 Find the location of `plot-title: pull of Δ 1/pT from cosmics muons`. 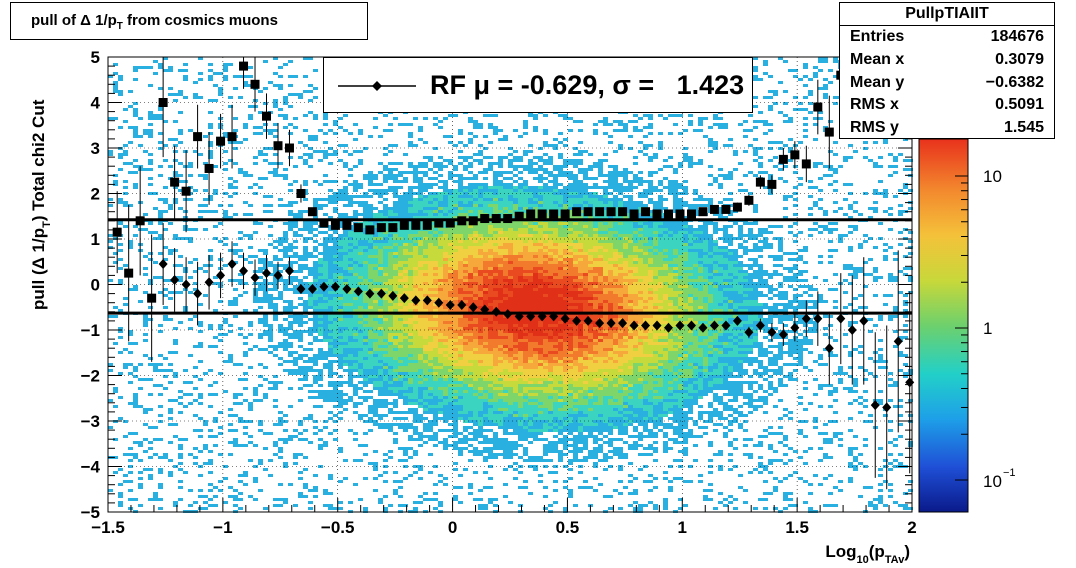

plot-title: pull of Δ 1/pT from cosmics muons is located at coordinates (154, 22).